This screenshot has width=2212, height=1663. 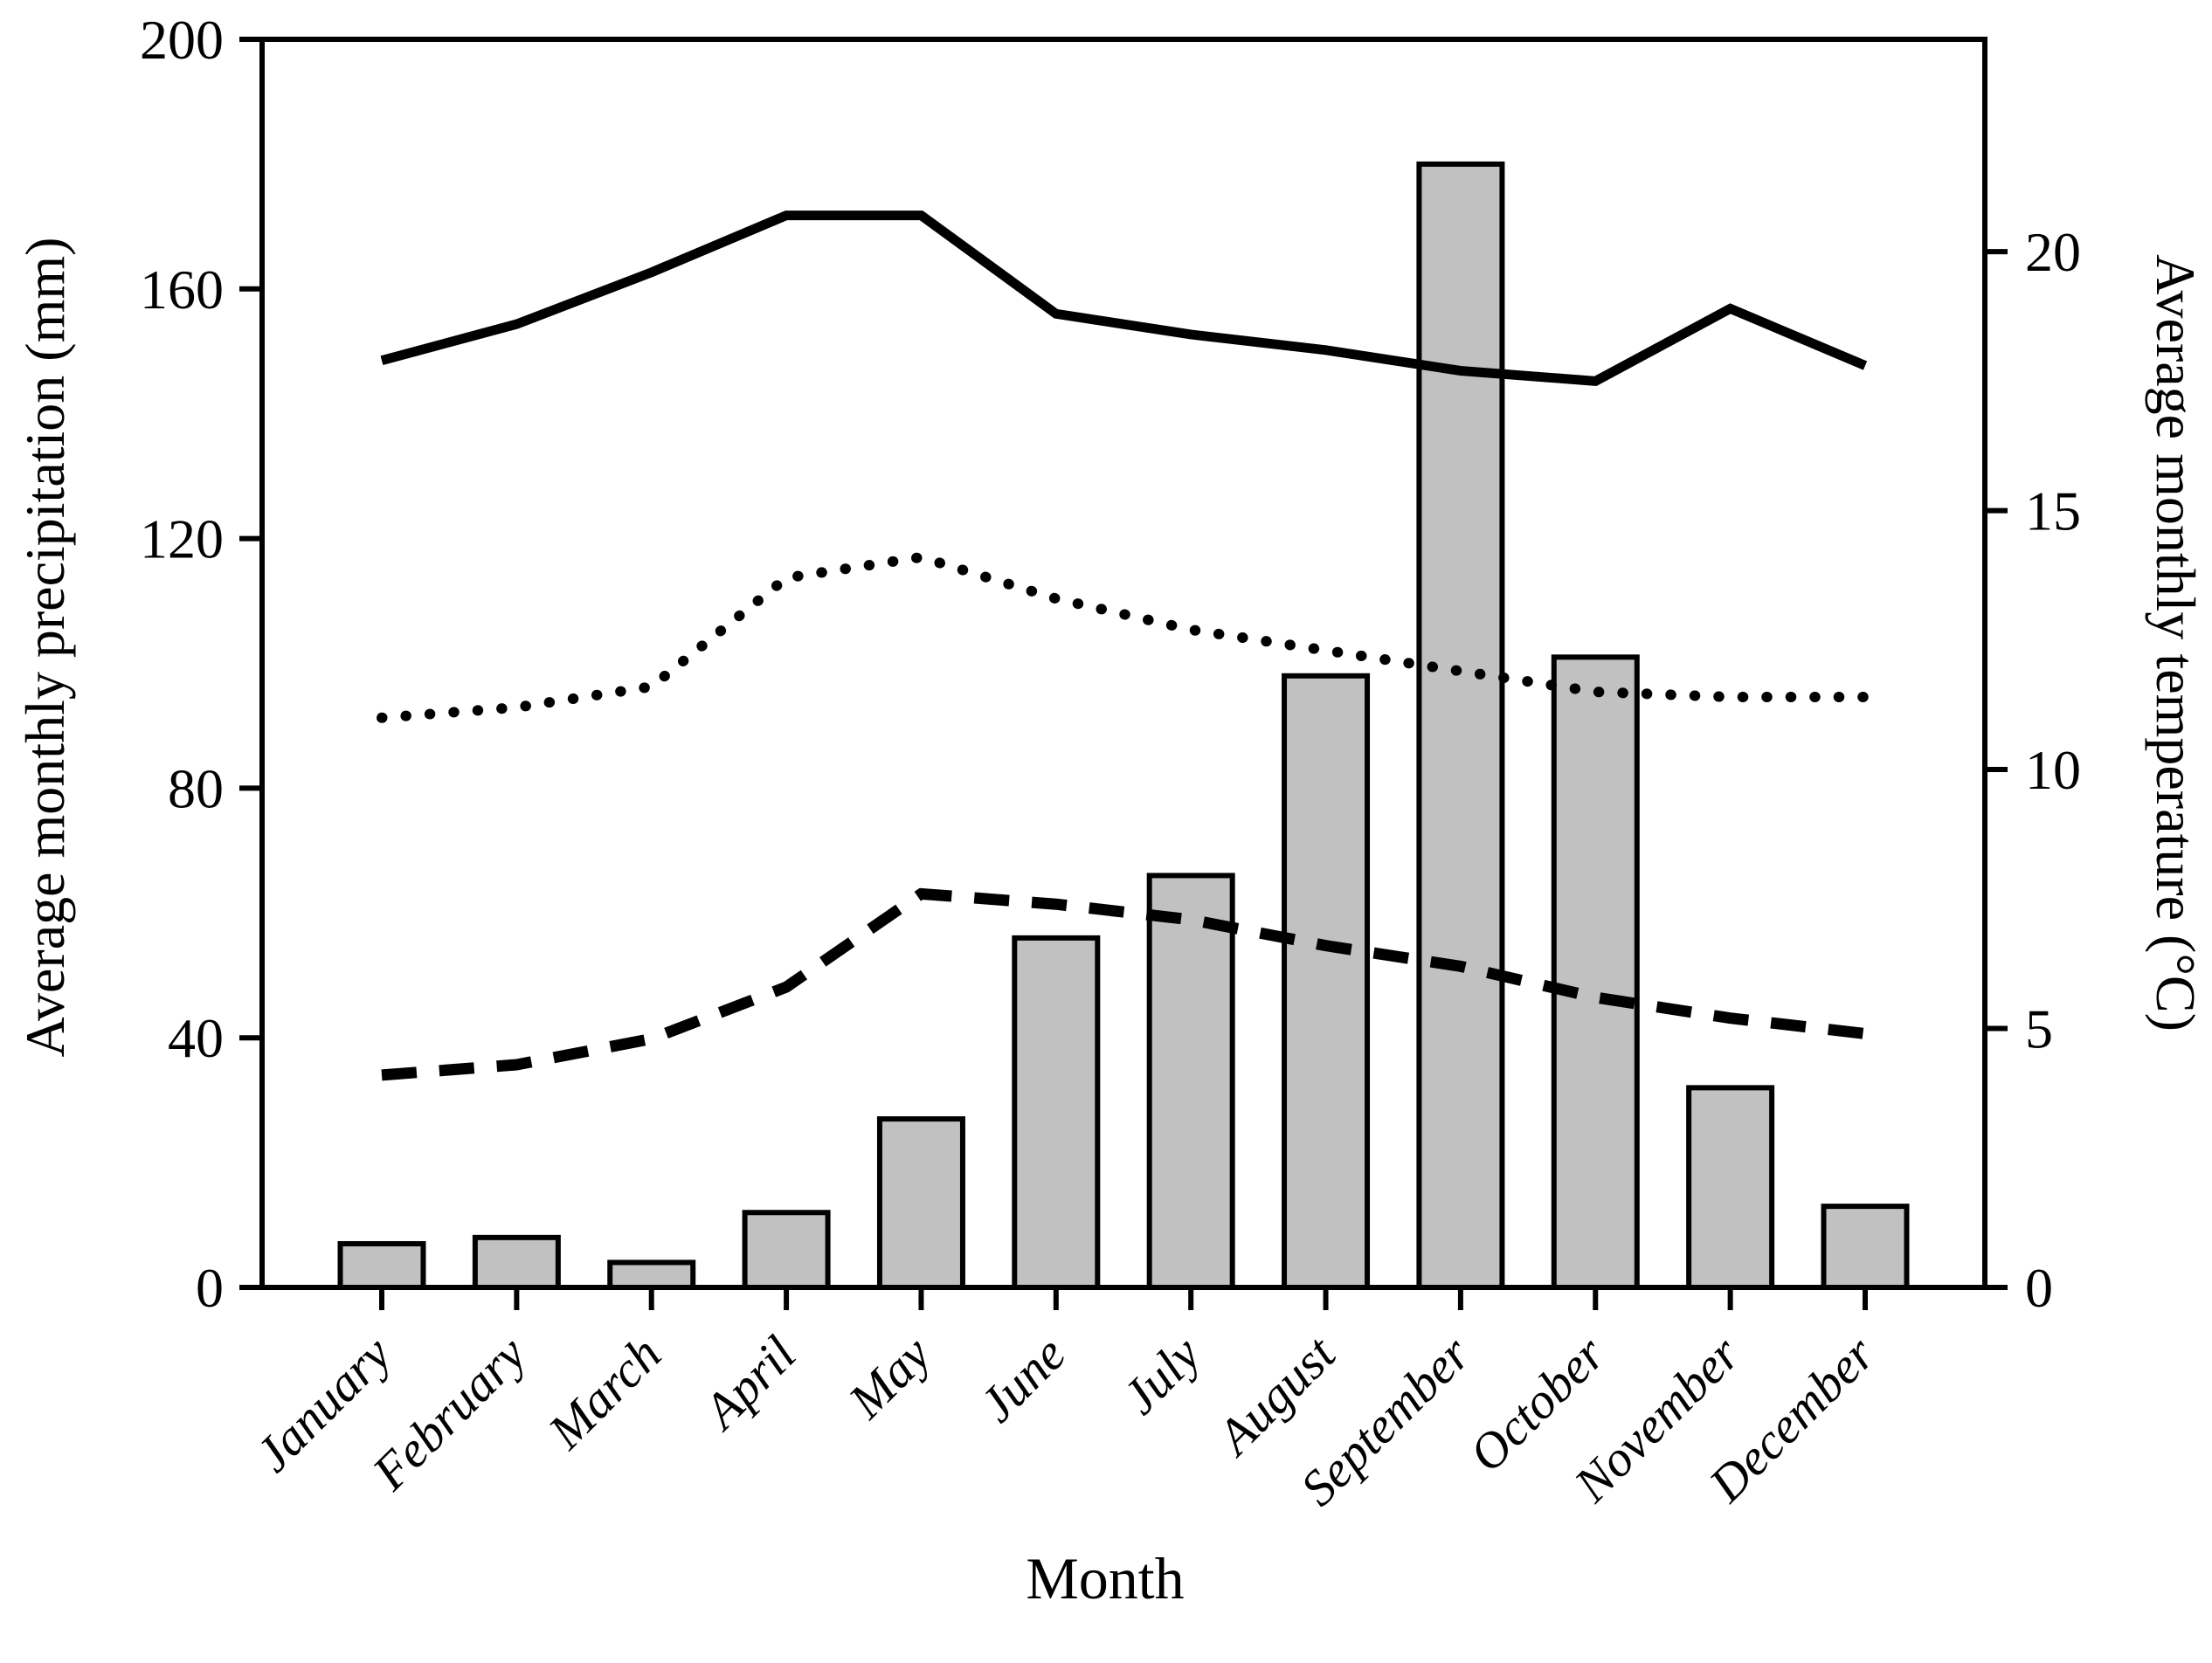 What do you see at coordinates (2053, 770) in the screenshot?
I see `right-axis-tick-label: 10` at bounding box center [2053, 770].